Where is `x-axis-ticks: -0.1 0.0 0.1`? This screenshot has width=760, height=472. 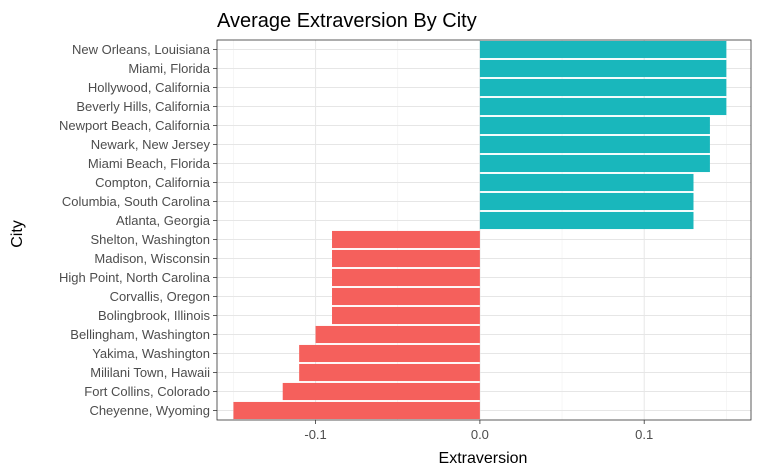 x-axis-ticks: -0.1 0.0 0.1 is located at coordinates (478, 431).